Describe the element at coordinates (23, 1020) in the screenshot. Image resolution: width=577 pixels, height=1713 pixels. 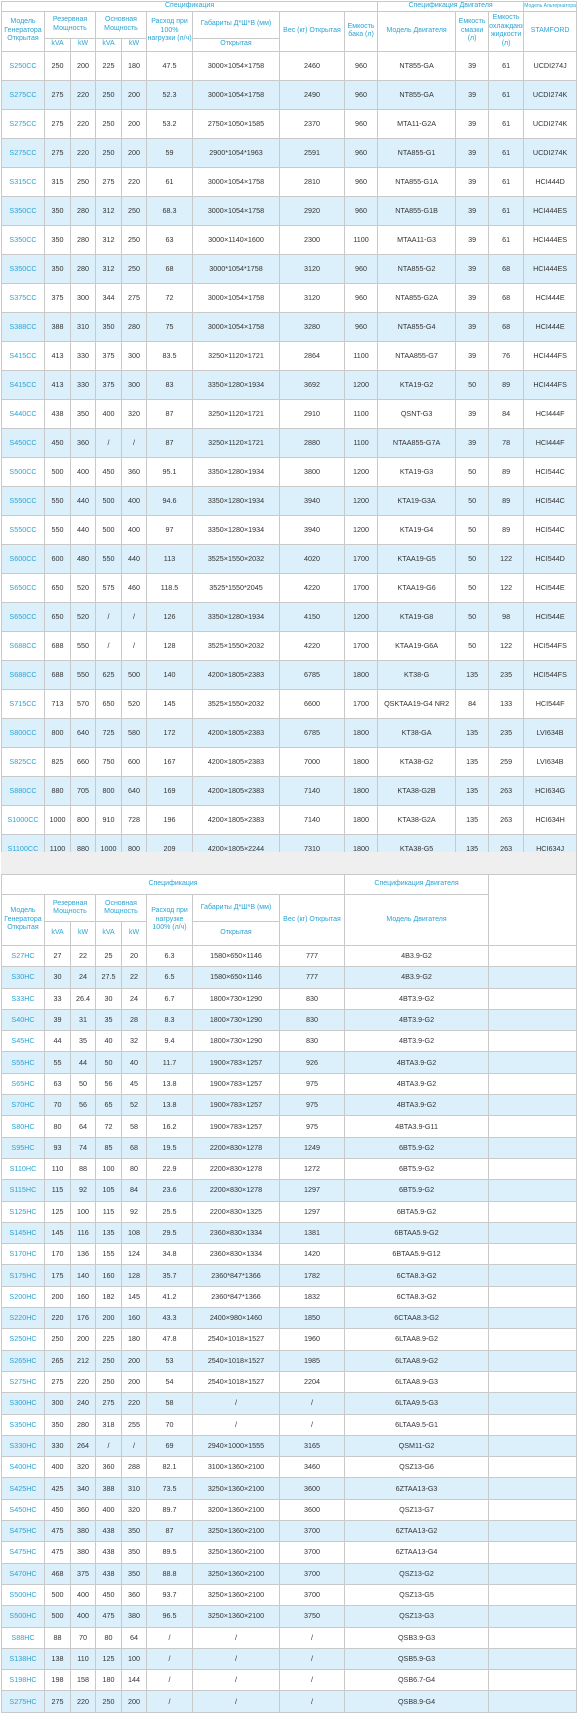
I see `model-link: S40HC` at that location.